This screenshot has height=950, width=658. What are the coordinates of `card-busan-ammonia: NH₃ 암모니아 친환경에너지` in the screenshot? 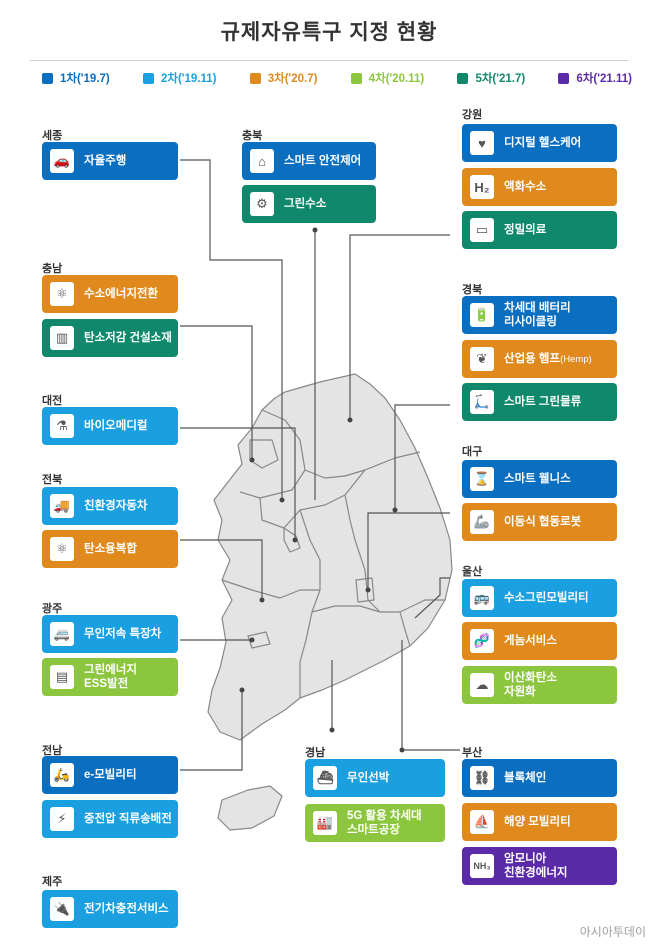 It's located at (539, 866).